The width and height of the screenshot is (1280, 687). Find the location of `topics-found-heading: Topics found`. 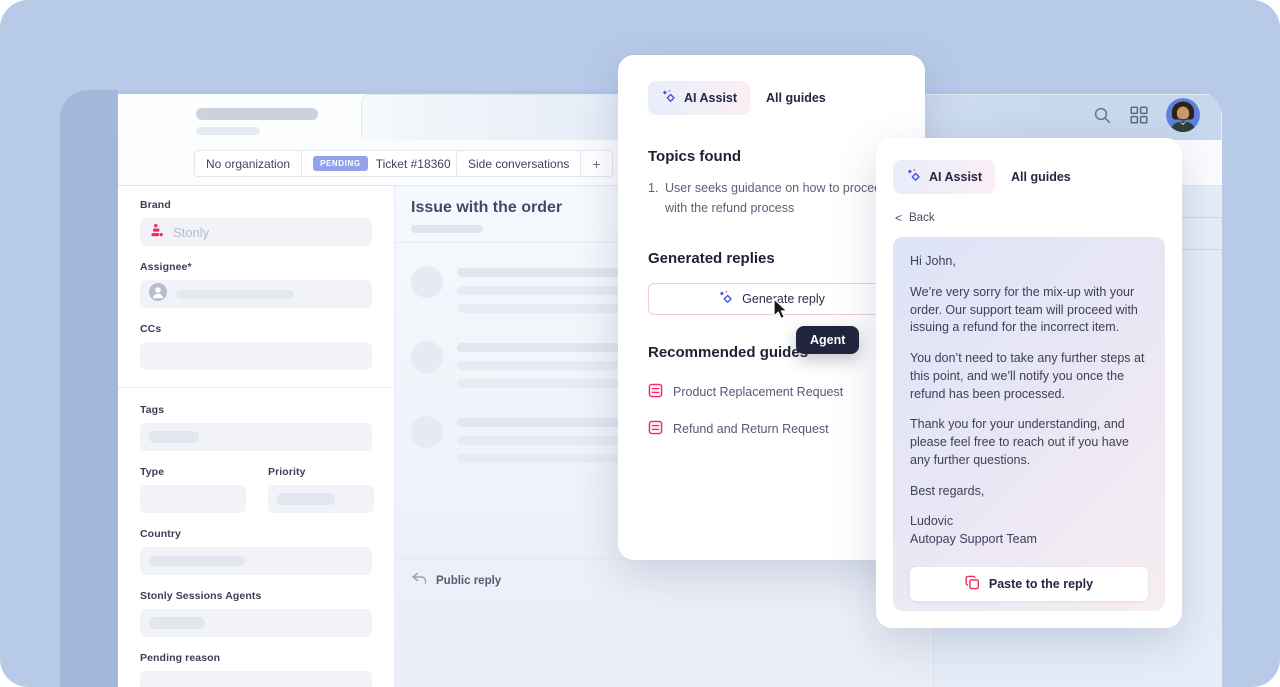

topics-found-heading: Topics found is located at coordinates (695, 156).